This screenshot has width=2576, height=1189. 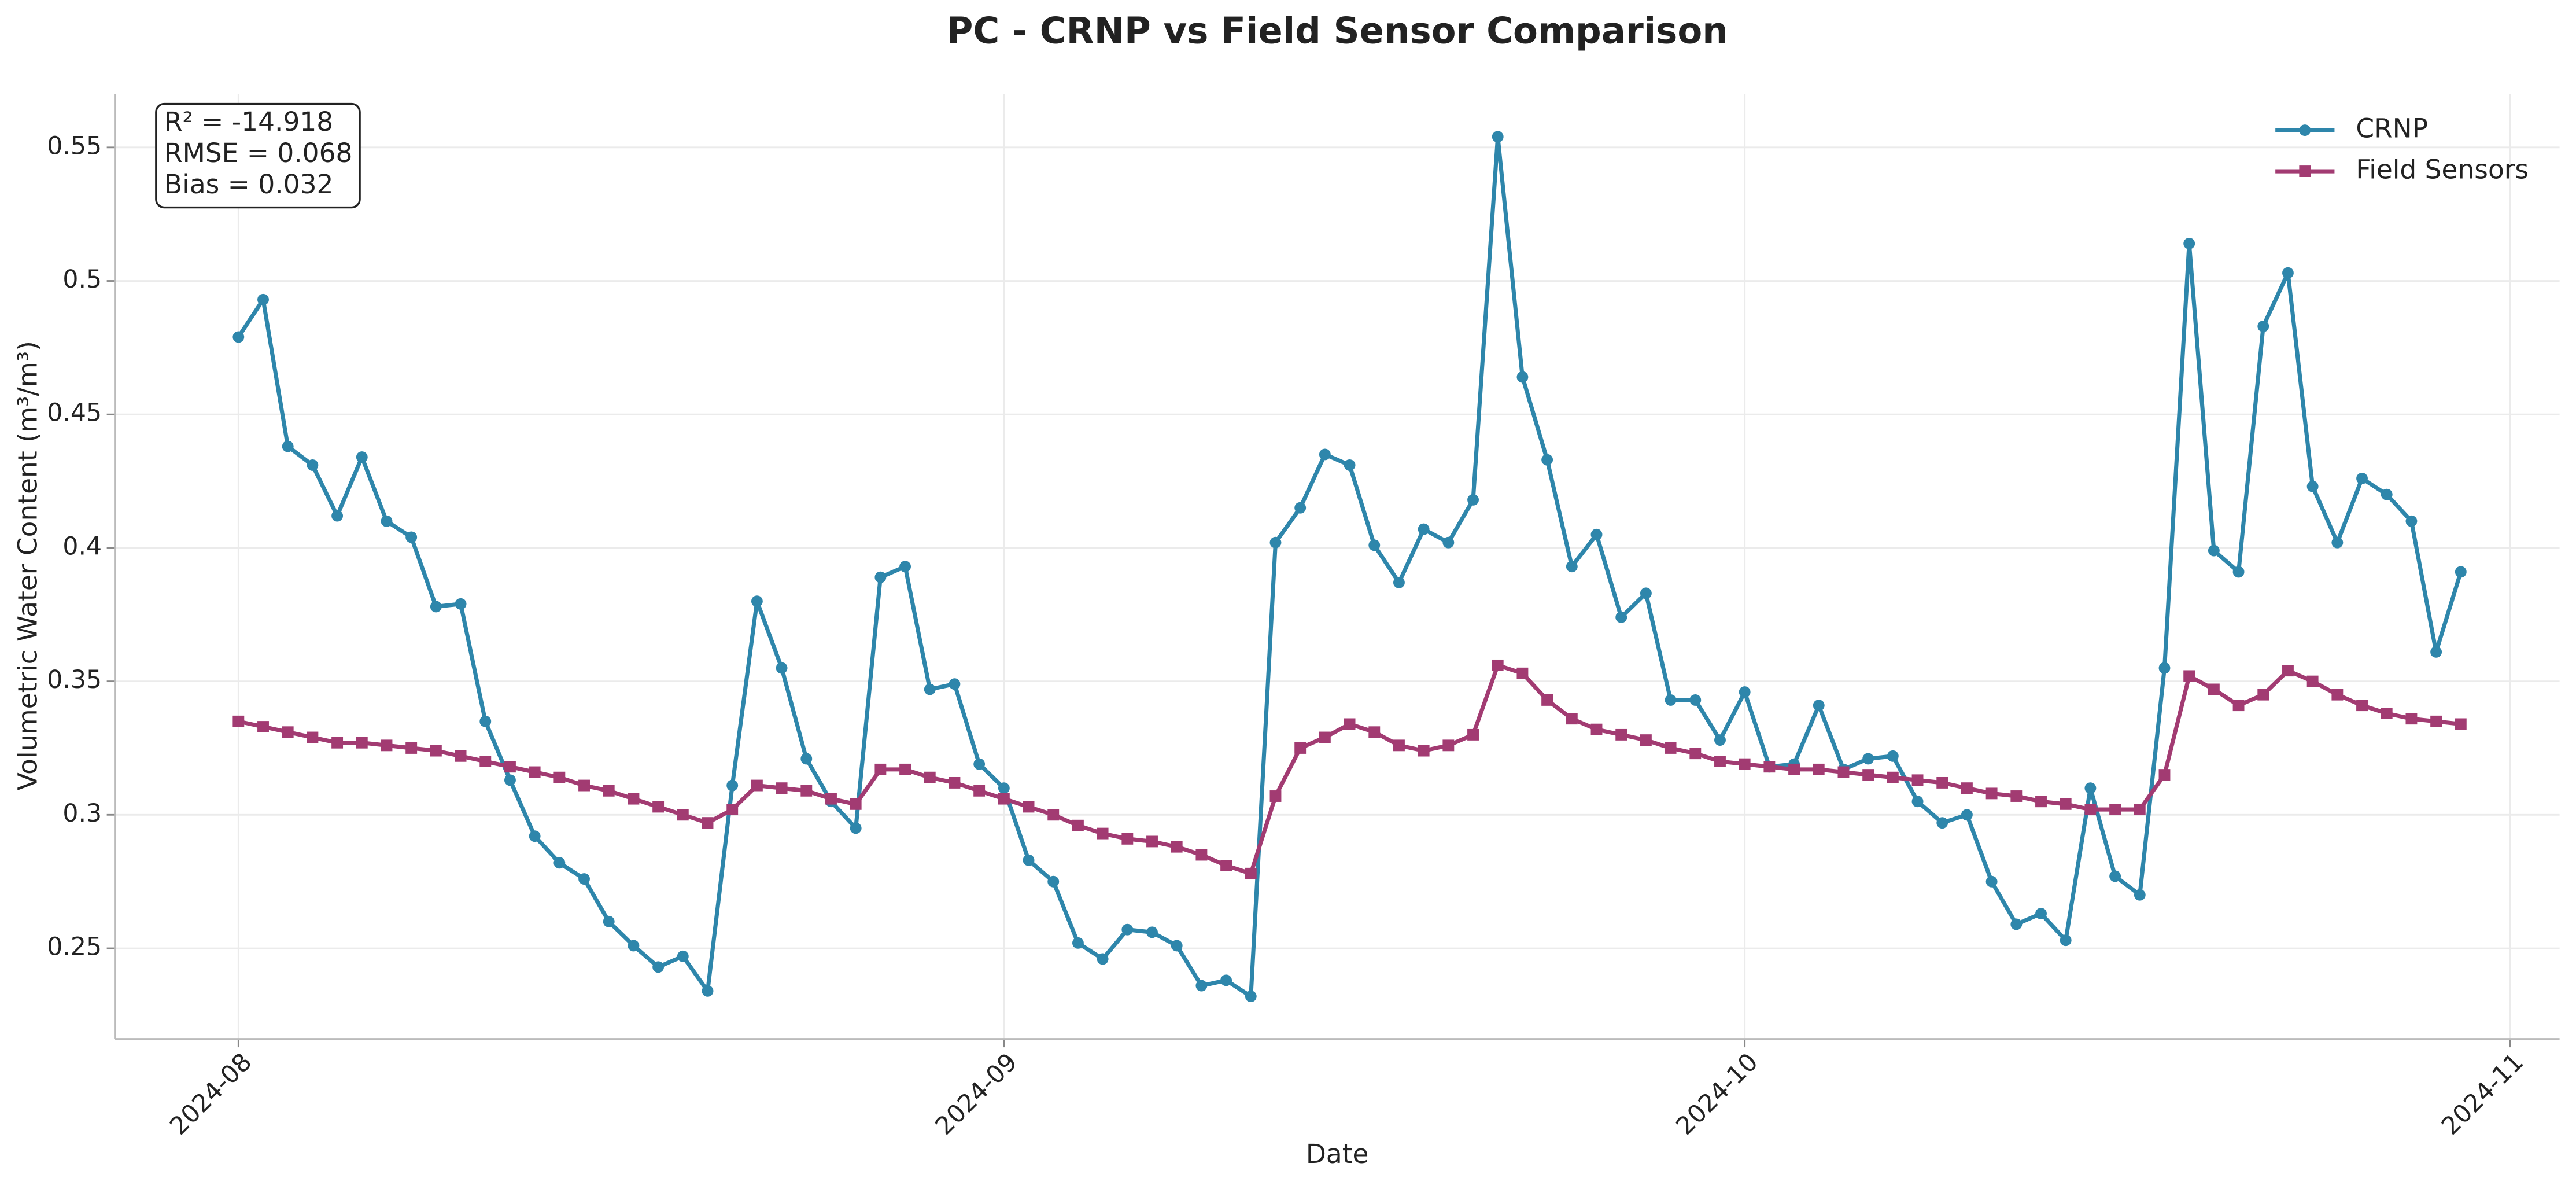 What do you see at coordinates (248, 184) in the screenshot?
I see `annotation-text: Bias = 0.032` at bounding box center [248, 184].